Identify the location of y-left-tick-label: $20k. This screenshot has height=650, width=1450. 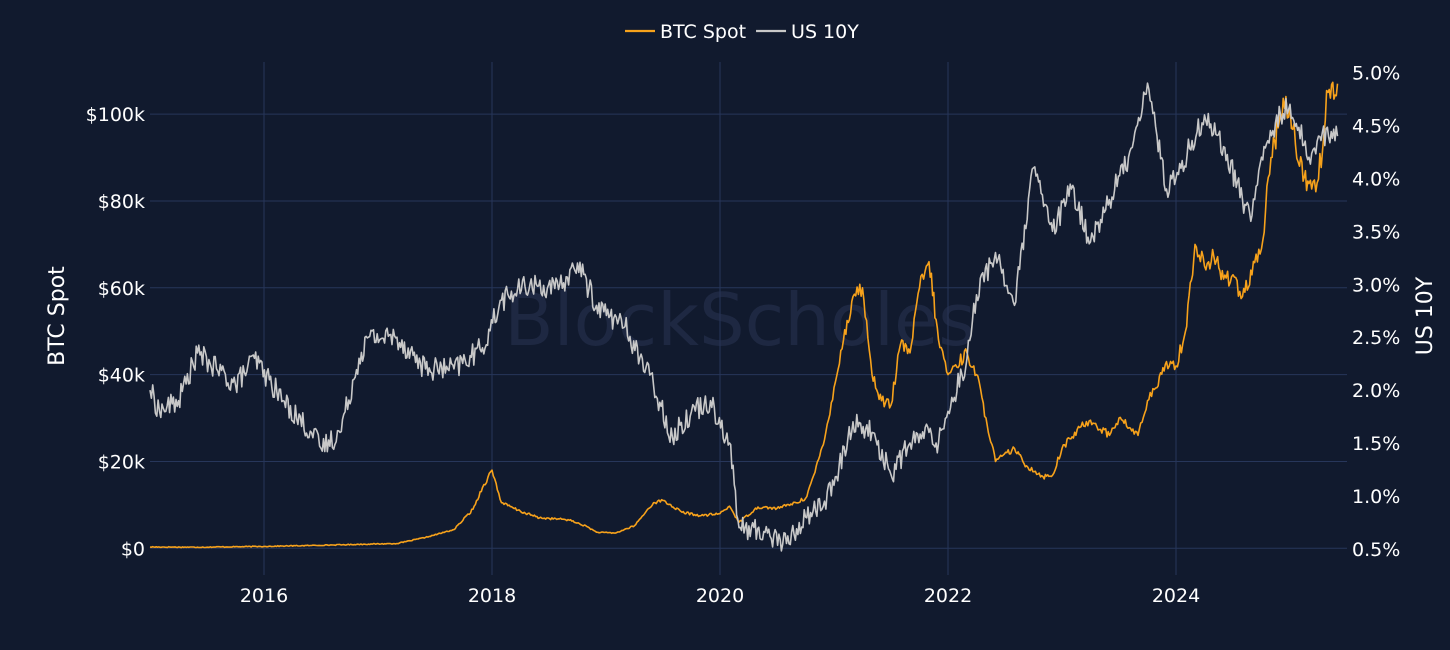
(121, 462).